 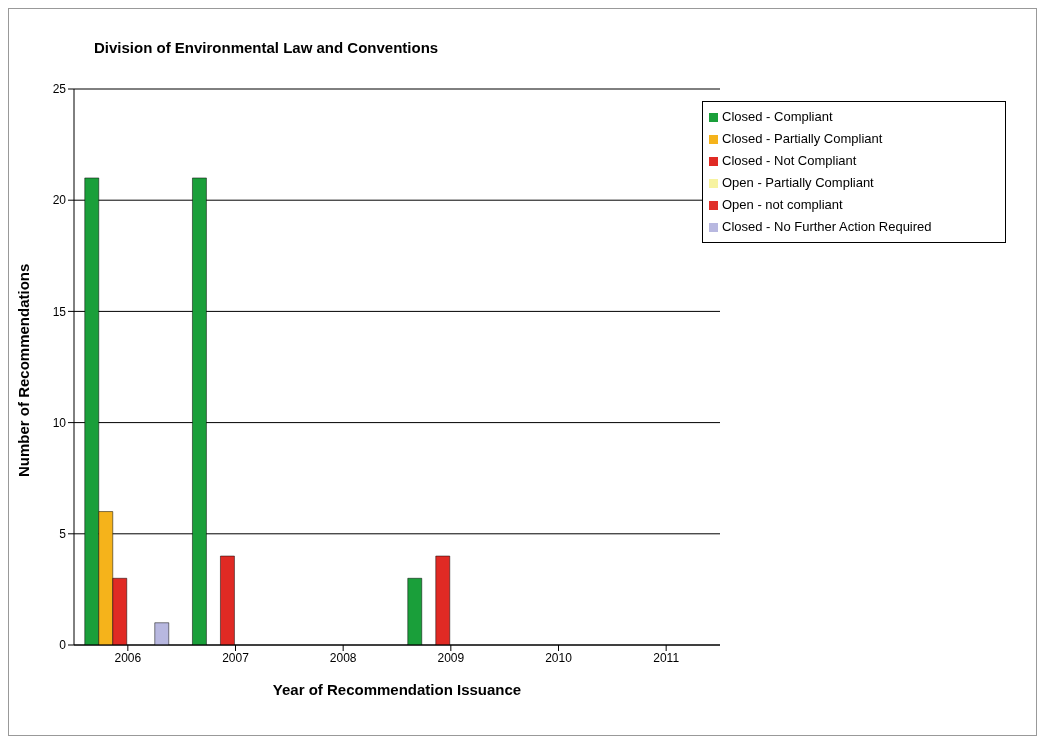 I want to click on x-tick-label: 2011, so click(x=666, y=657).